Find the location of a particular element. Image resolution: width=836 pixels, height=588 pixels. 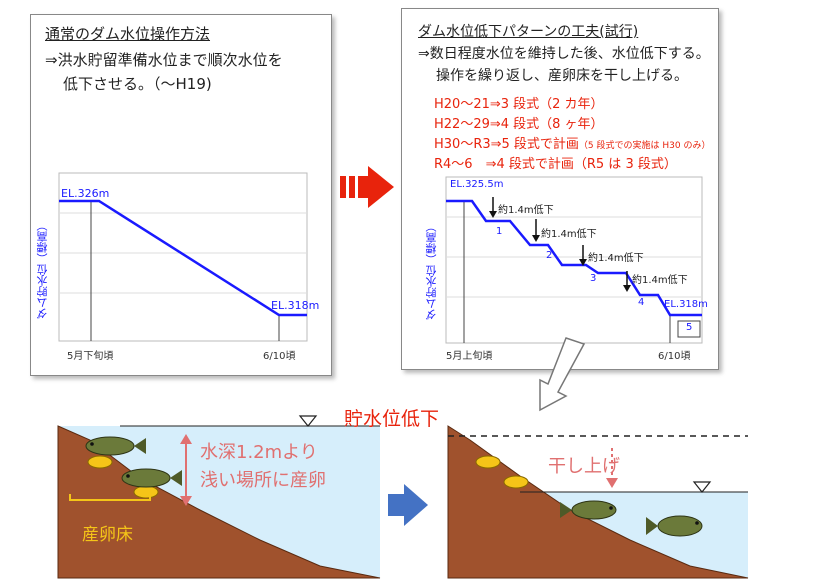

left-chart-ylabel: ダム貯水位（標高） is located at coordinates (42, 269).